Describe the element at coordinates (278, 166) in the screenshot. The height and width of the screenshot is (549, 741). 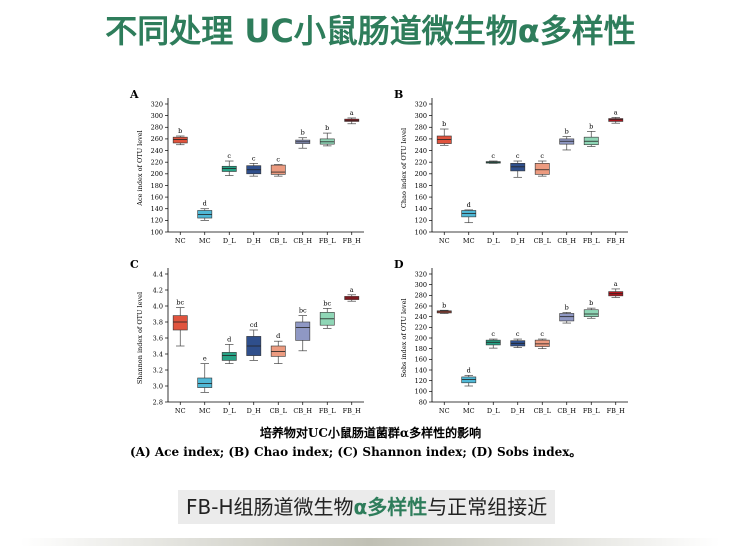
I see `box-CB_L: c` at that location.